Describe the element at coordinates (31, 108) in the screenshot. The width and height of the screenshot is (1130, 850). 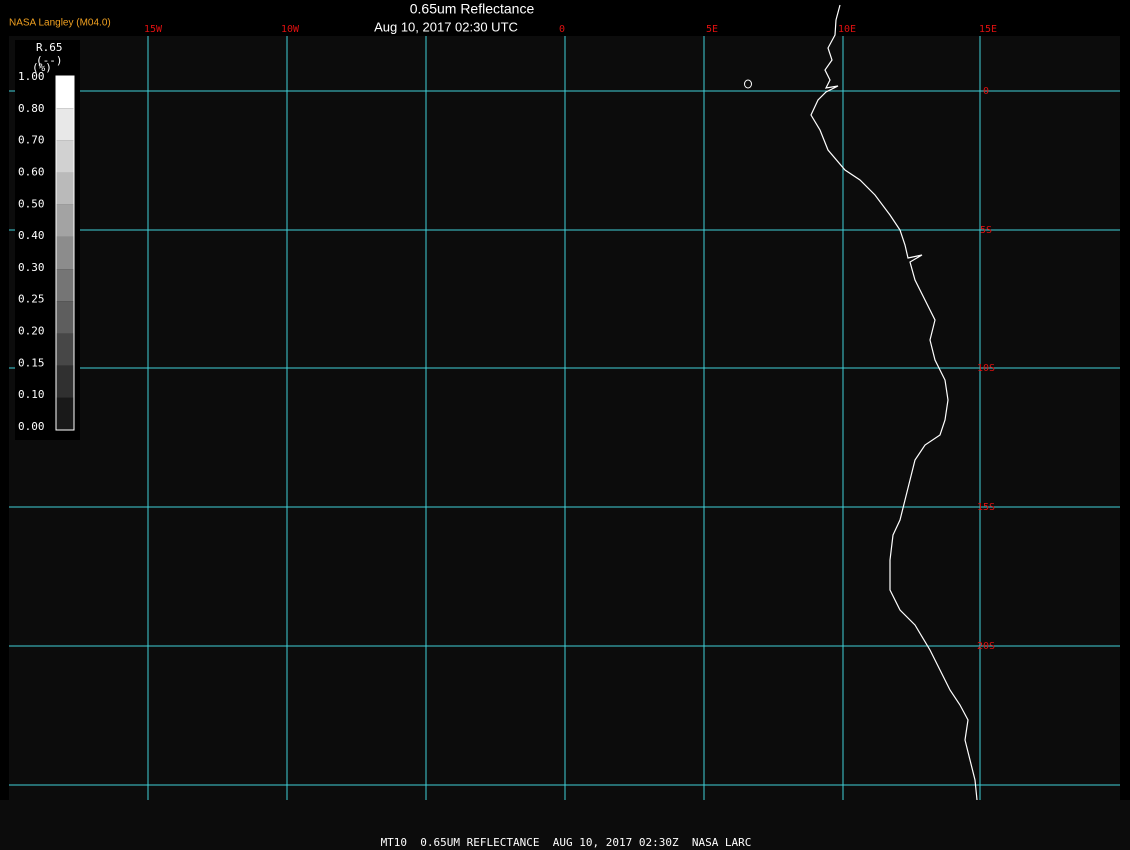
I see `colorbar-label: 0.80` at that location.